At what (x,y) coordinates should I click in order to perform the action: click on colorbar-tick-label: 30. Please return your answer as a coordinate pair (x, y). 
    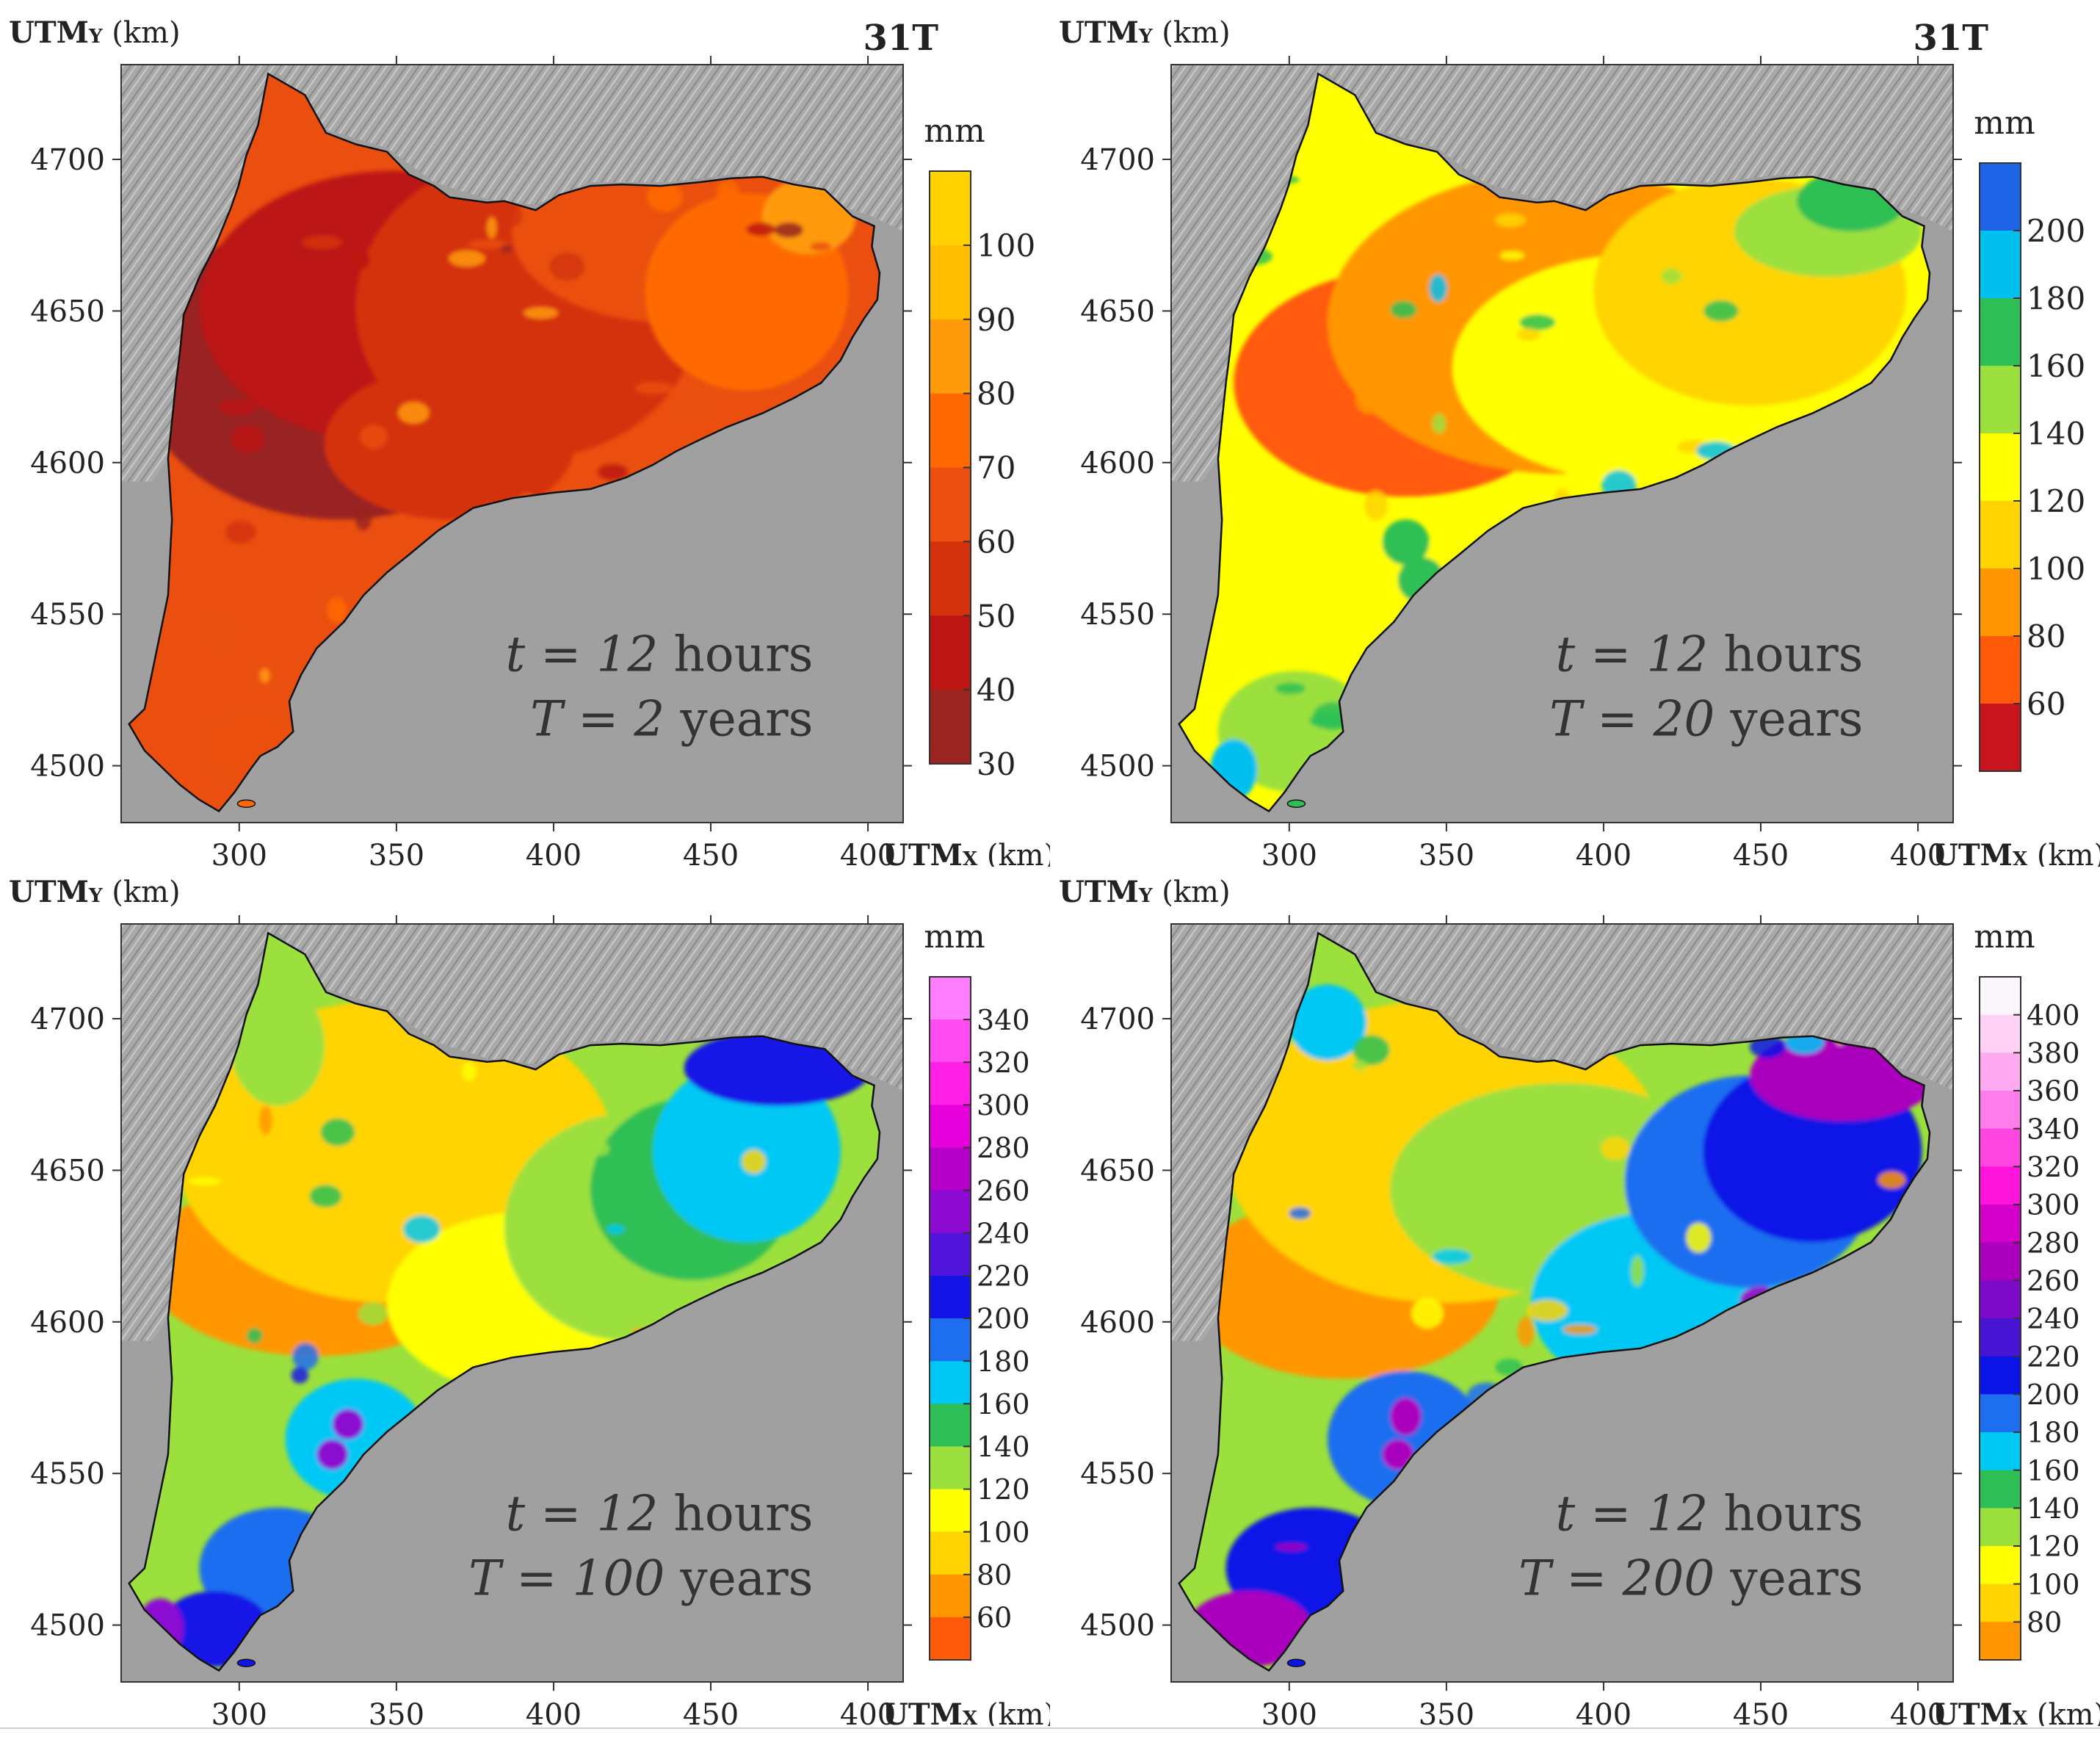
    Looking at the image, I should click on (996, 764).